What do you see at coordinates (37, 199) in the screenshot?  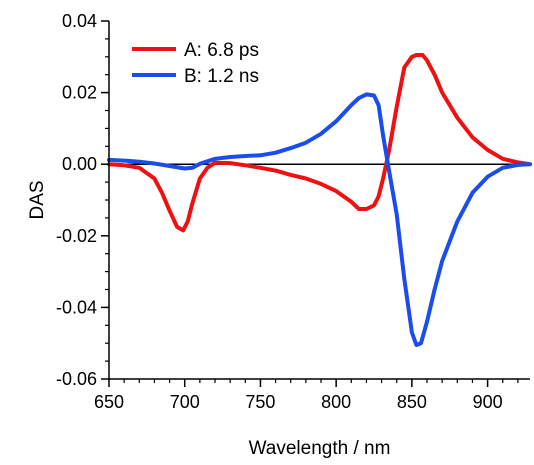 I see `y-axis-title: DAS` at bounding box center [37, 199].